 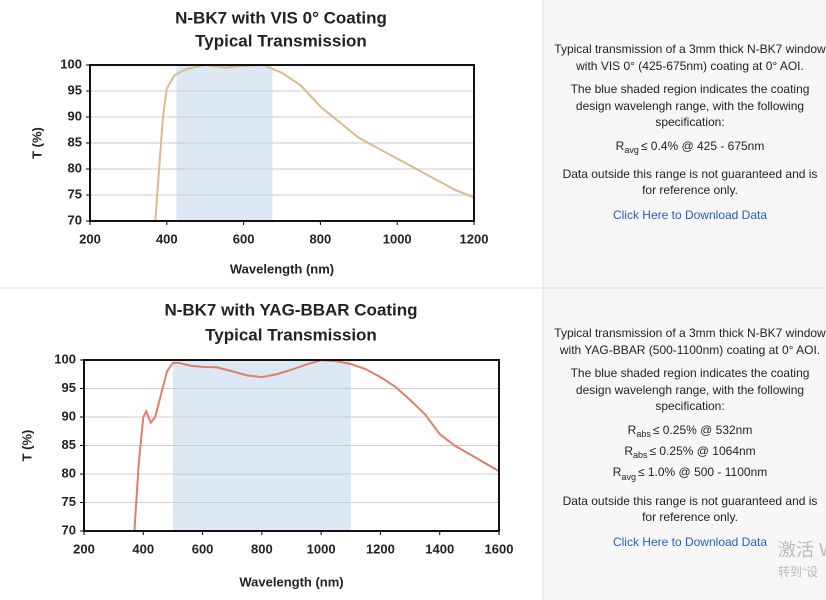 What do you see at coordinates (702, 429) in the screenshot?
I see `spec-text: ≤ 0.25% @ 532nm` at bounding box center [702, 429].